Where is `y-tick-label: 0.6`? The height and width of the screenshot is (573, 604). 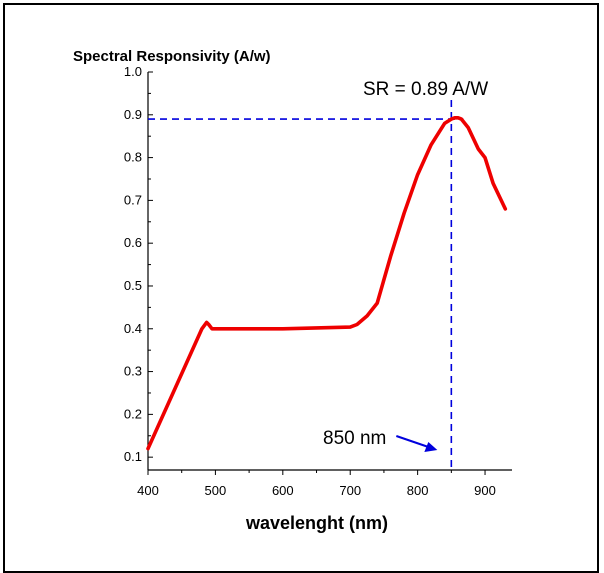
y-tick-label: 0.6 is located at coordinates (133, 242).